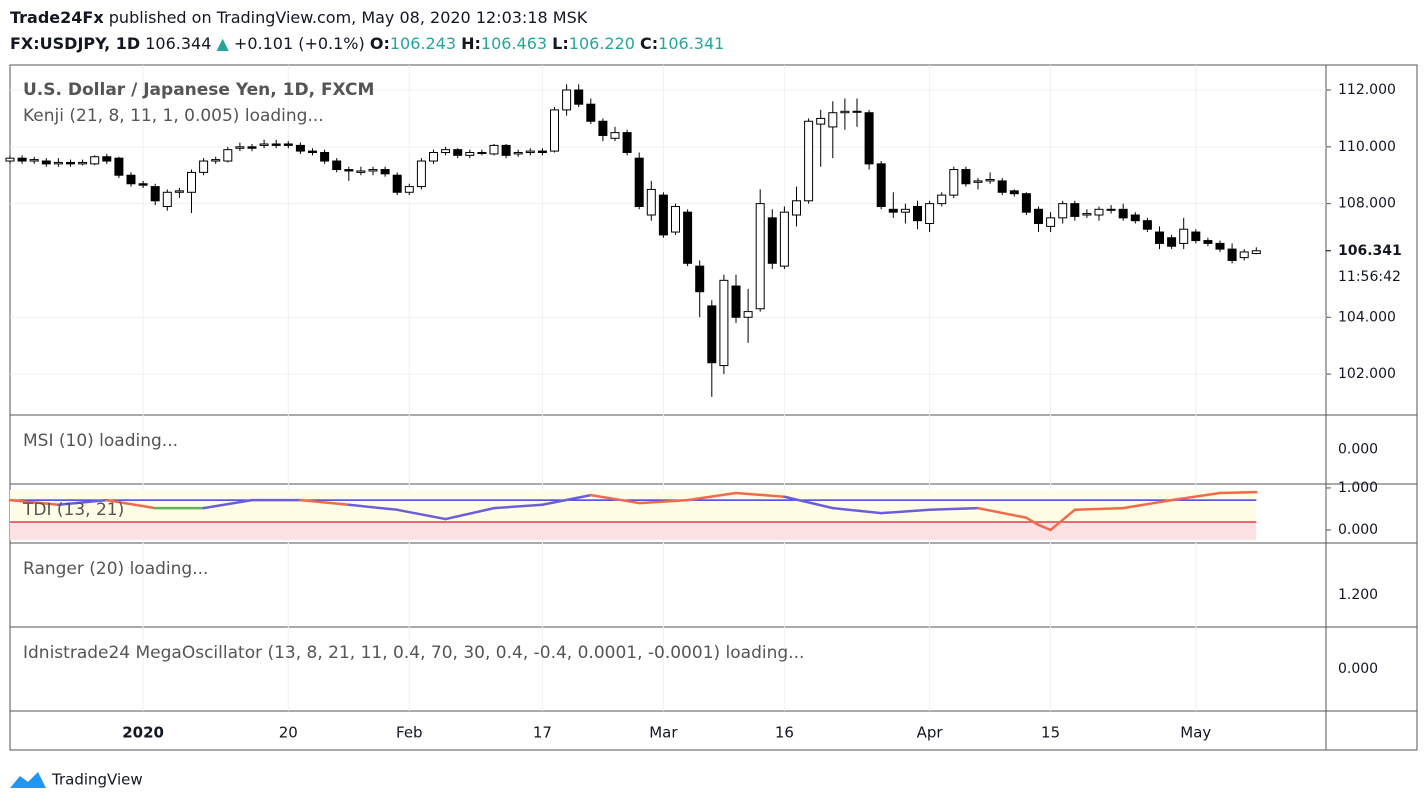 Image resolution: width=1427 pixels, height=807 pixels. Describe the element at coordinates (198, 90) in the screenshot. I see `pane-title: U.S. Dollar / Japanese Yen, 1D, FXCM` at that location.